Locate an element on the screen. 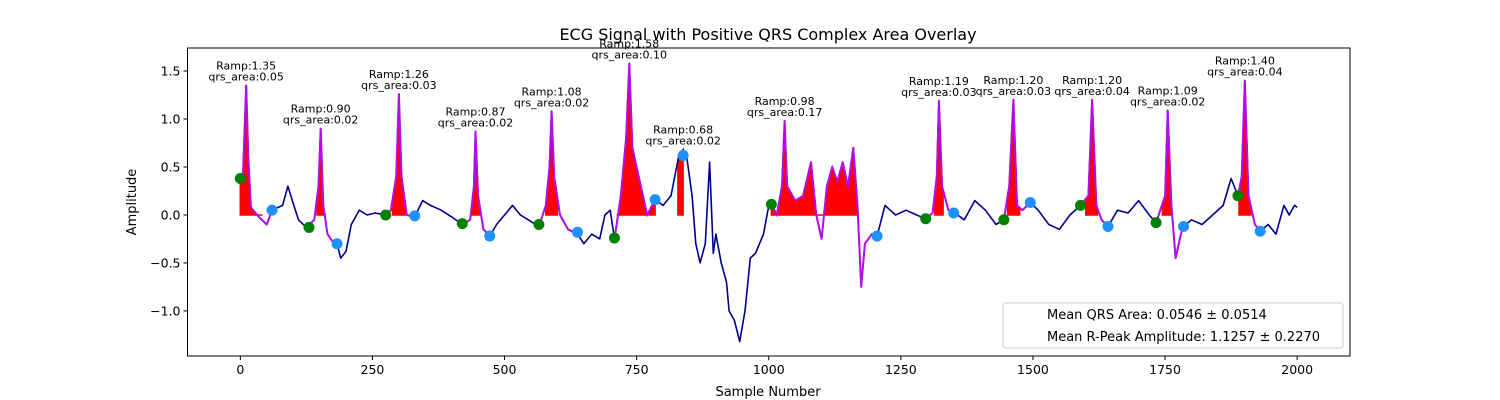 This screenshot has width=1500, height=400. annotation-qrs-area-1: qrs_area:0.02 is located at coordinates (320, 120).